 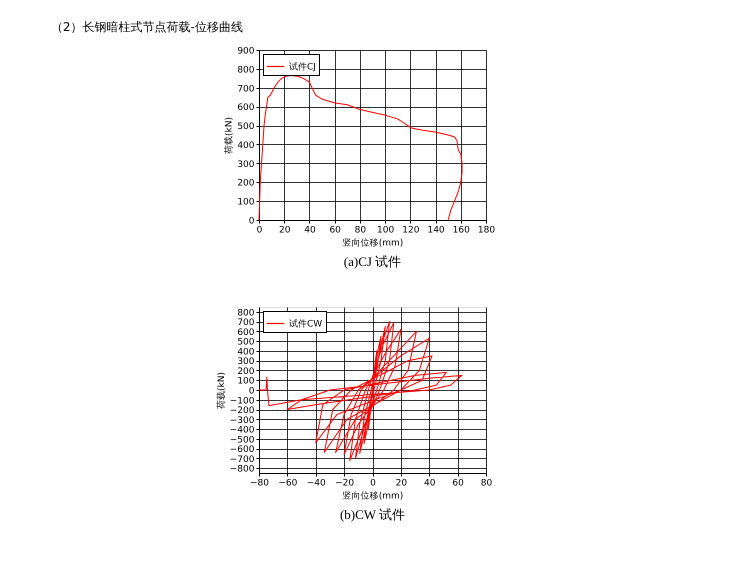 I want to click on x-tick-label: 120, so click(x=411, y=231).